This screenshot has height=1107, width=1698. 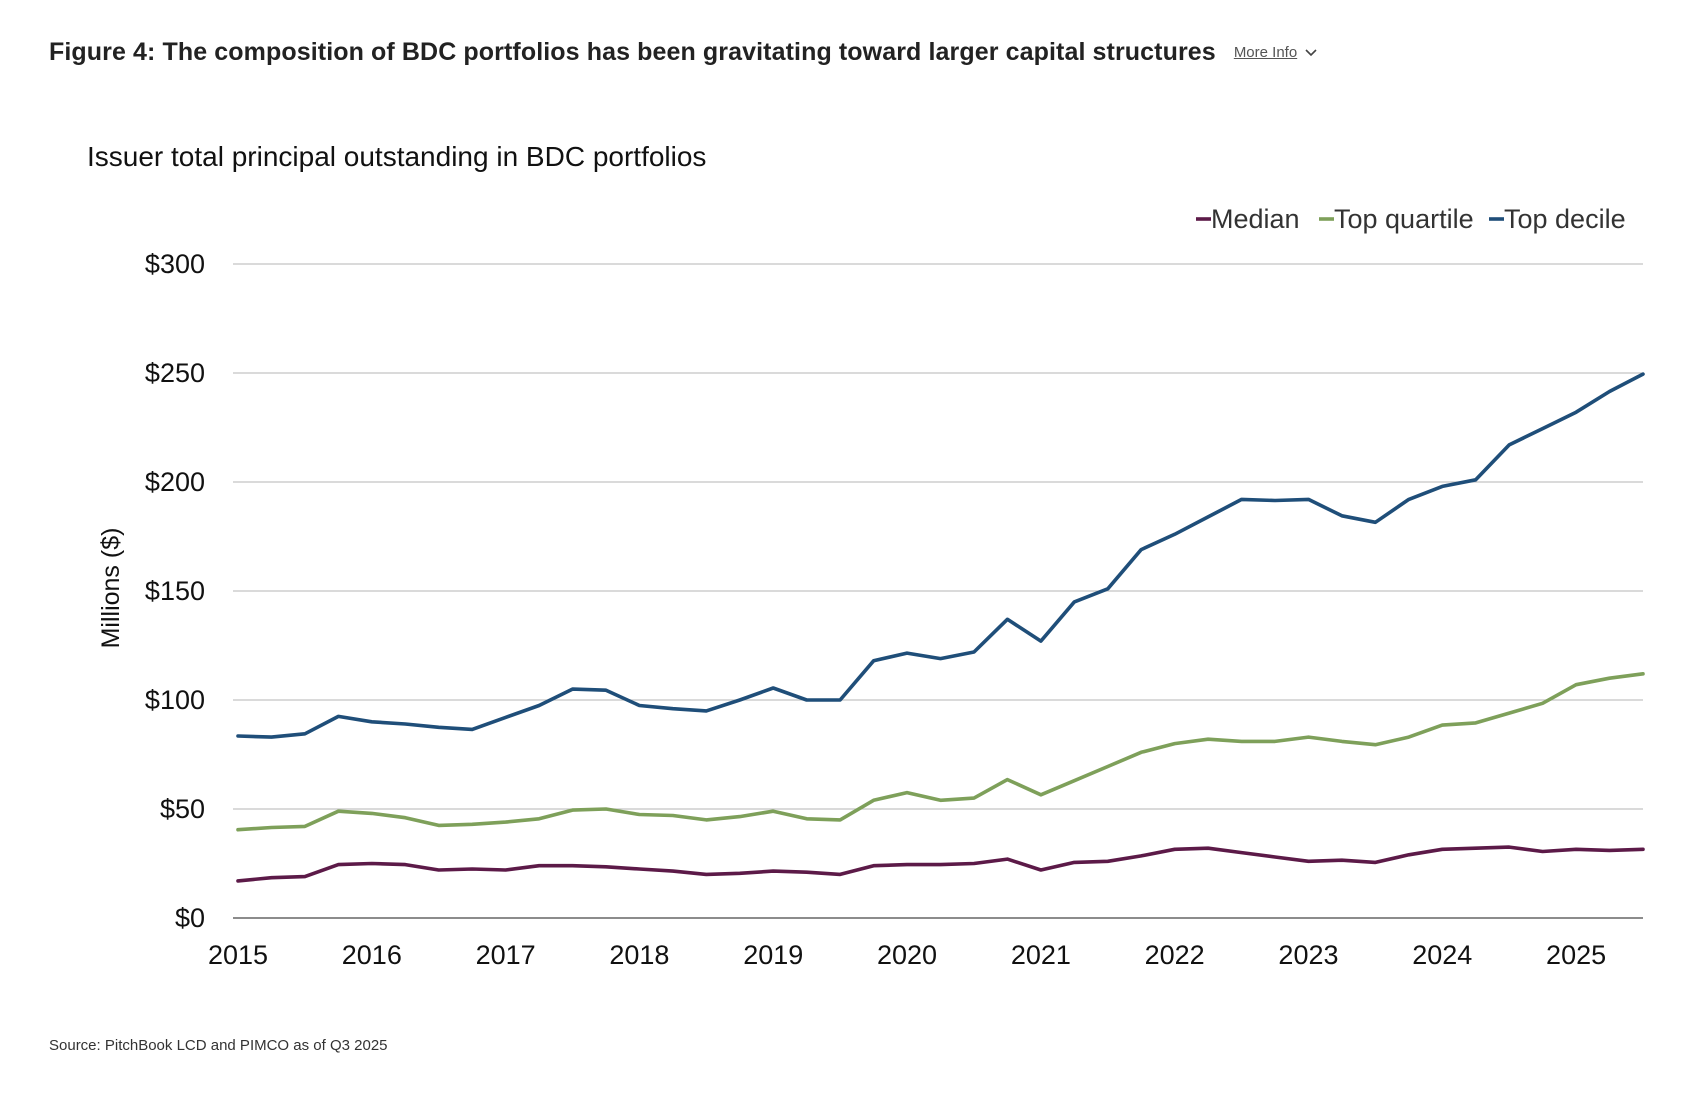 I want to click on legend-label: Top decile, so click(x=1565, y=219).